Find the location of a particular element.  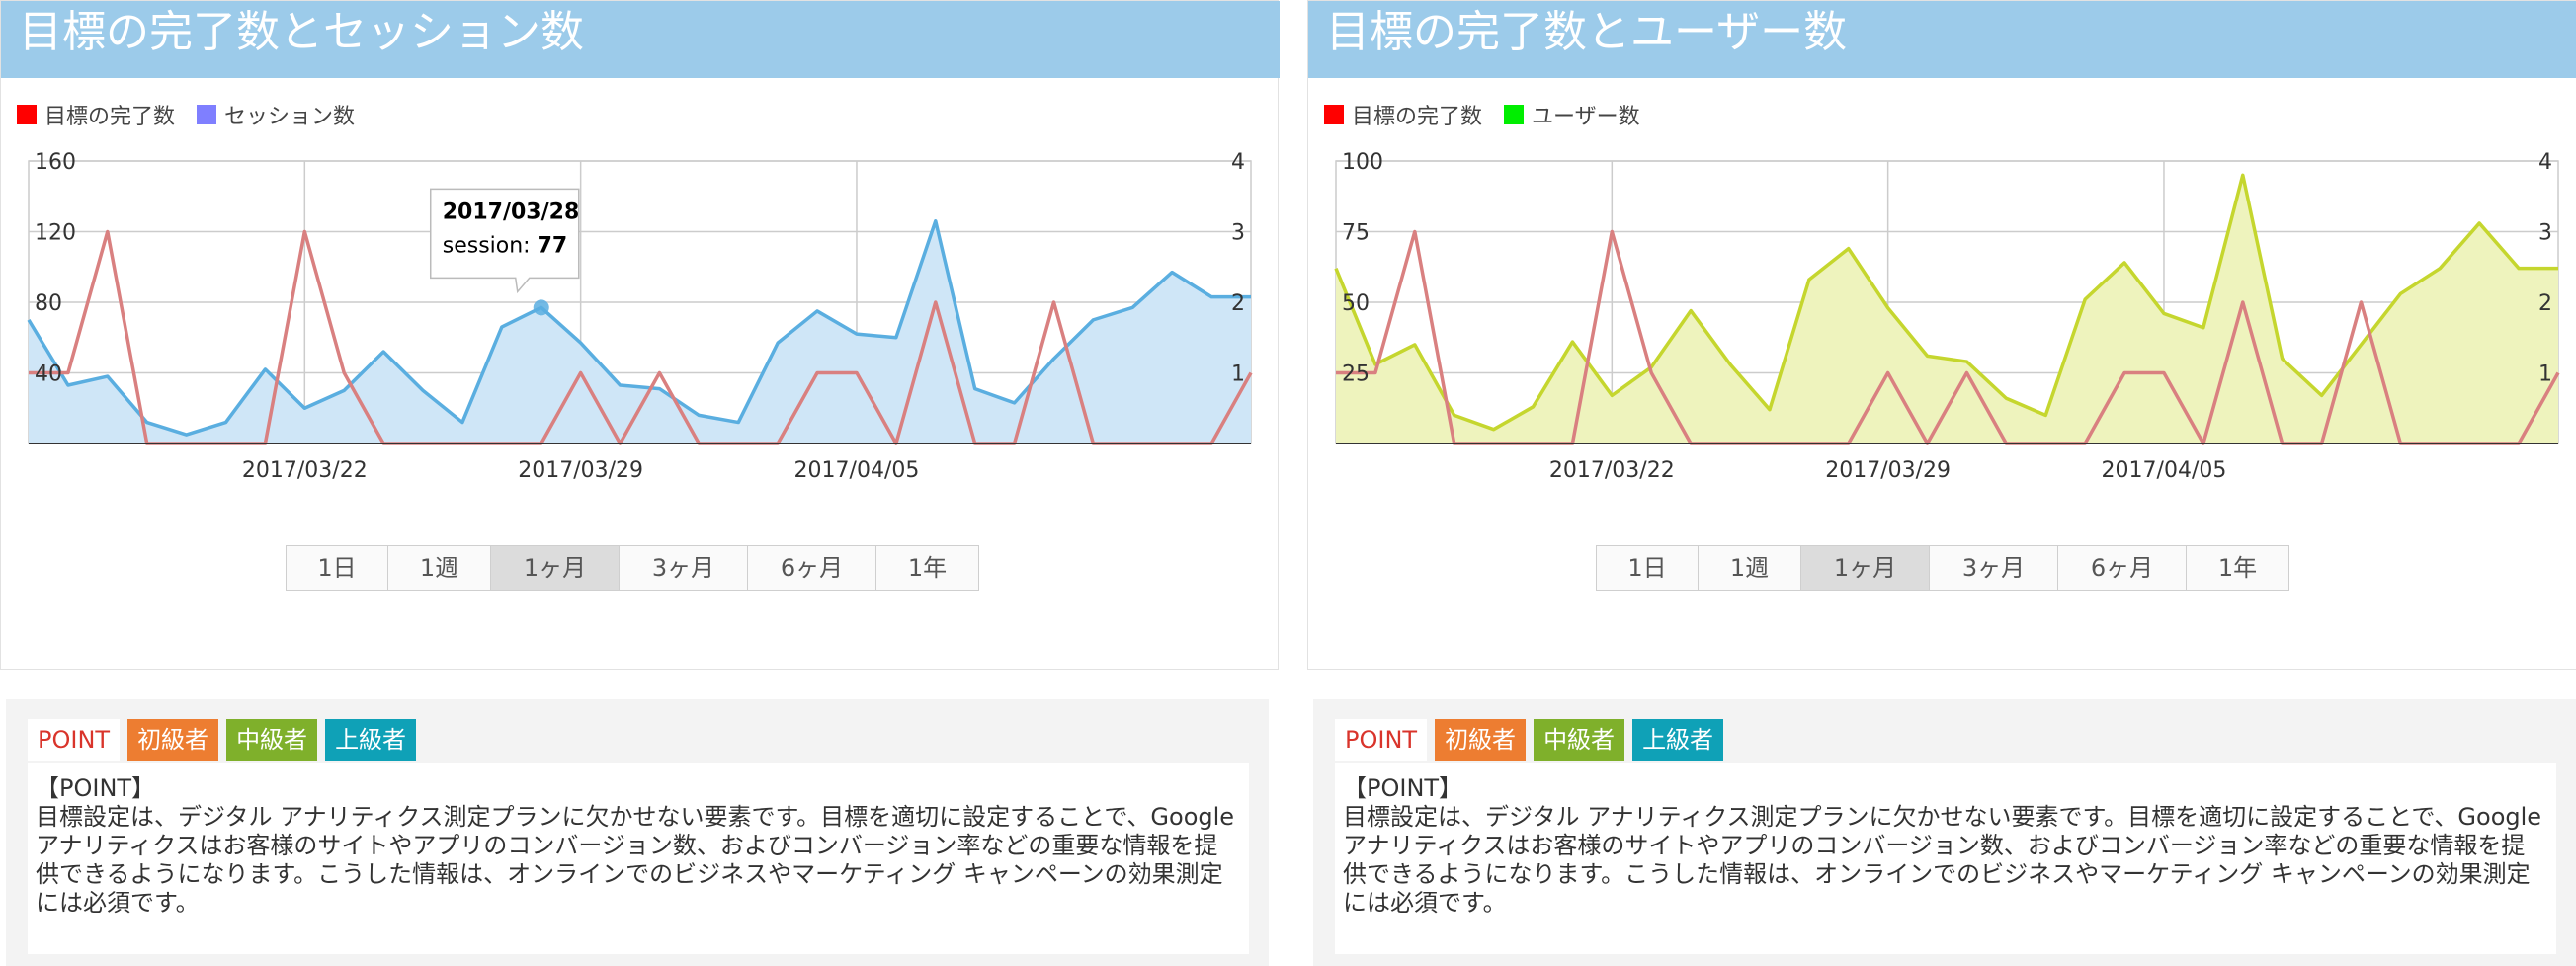

legend-label-sessions: セッション数 is located at coordinates (290, 117).